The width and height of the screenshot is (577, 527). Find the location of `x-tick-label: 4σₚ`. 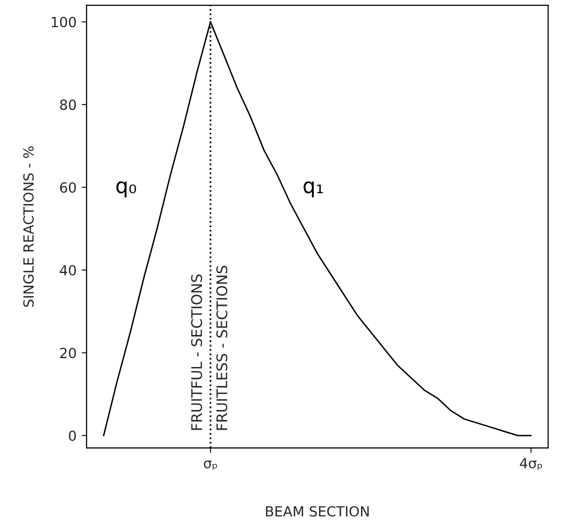

x-tick-label: 4σₚ is located at coordinates (531, 464).